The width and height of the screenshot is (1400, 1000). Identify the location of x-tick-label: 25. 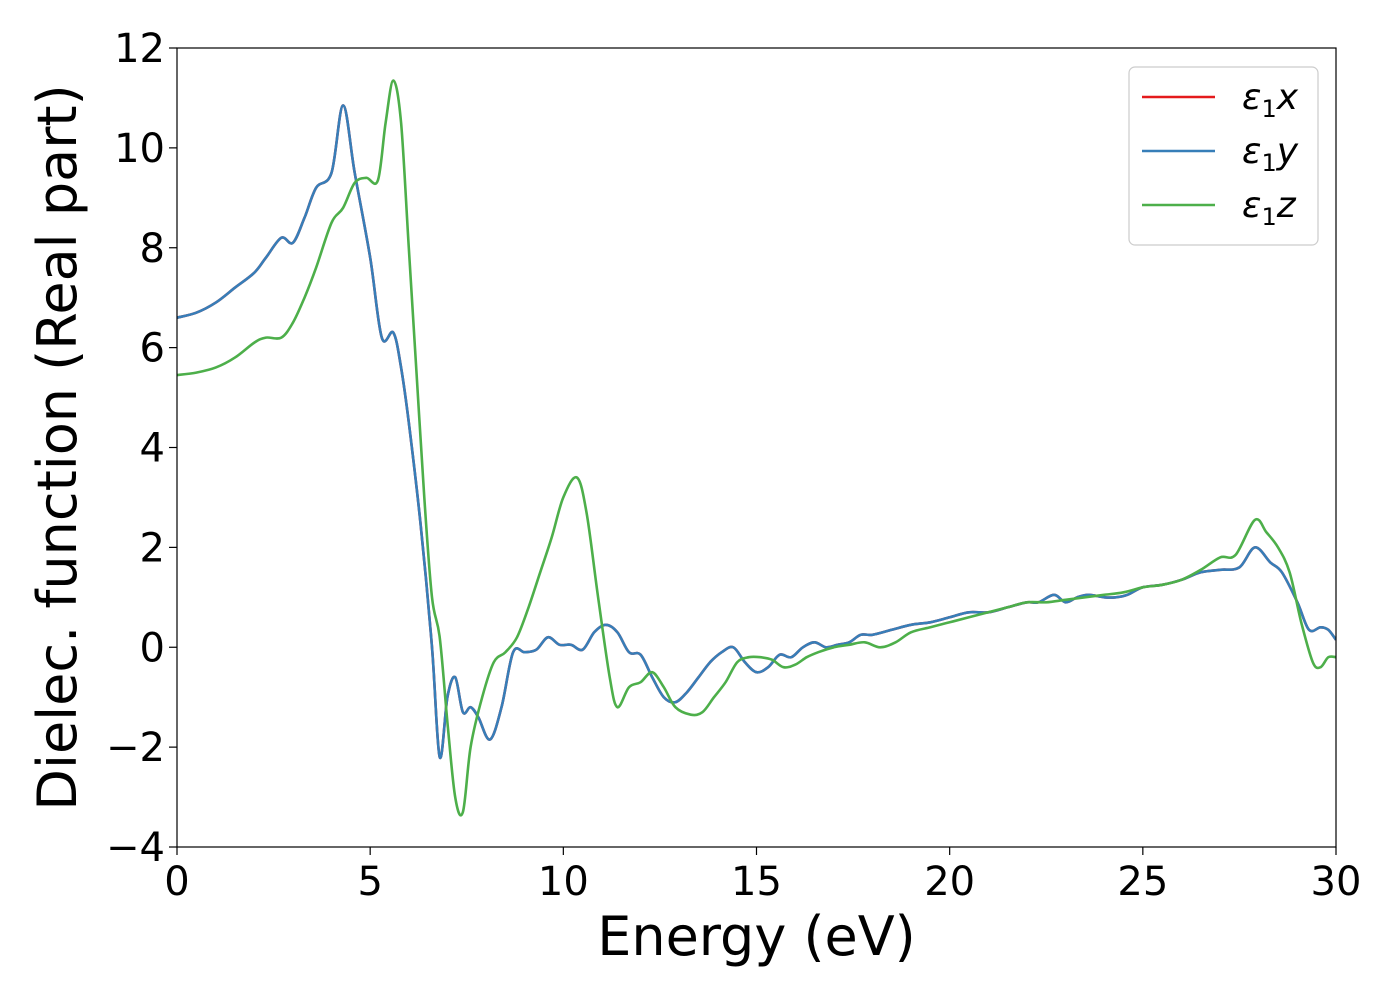
(1142, 882).